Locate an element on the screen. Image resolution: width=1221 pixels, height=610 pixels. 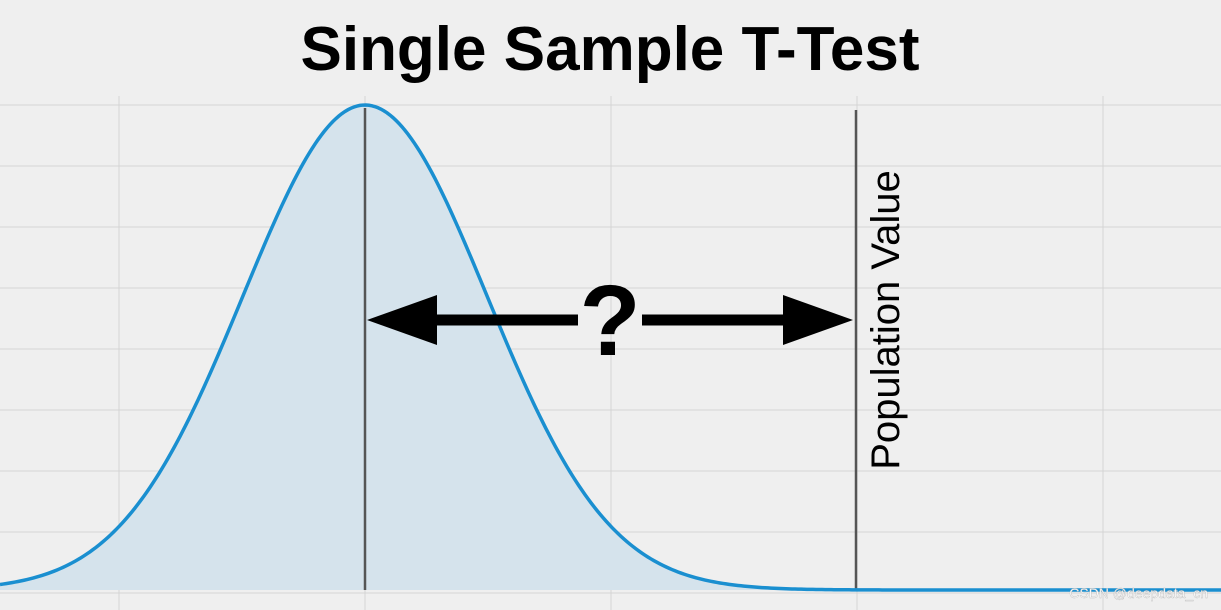
population-label: Population Value is located at coordinates (886, 320).